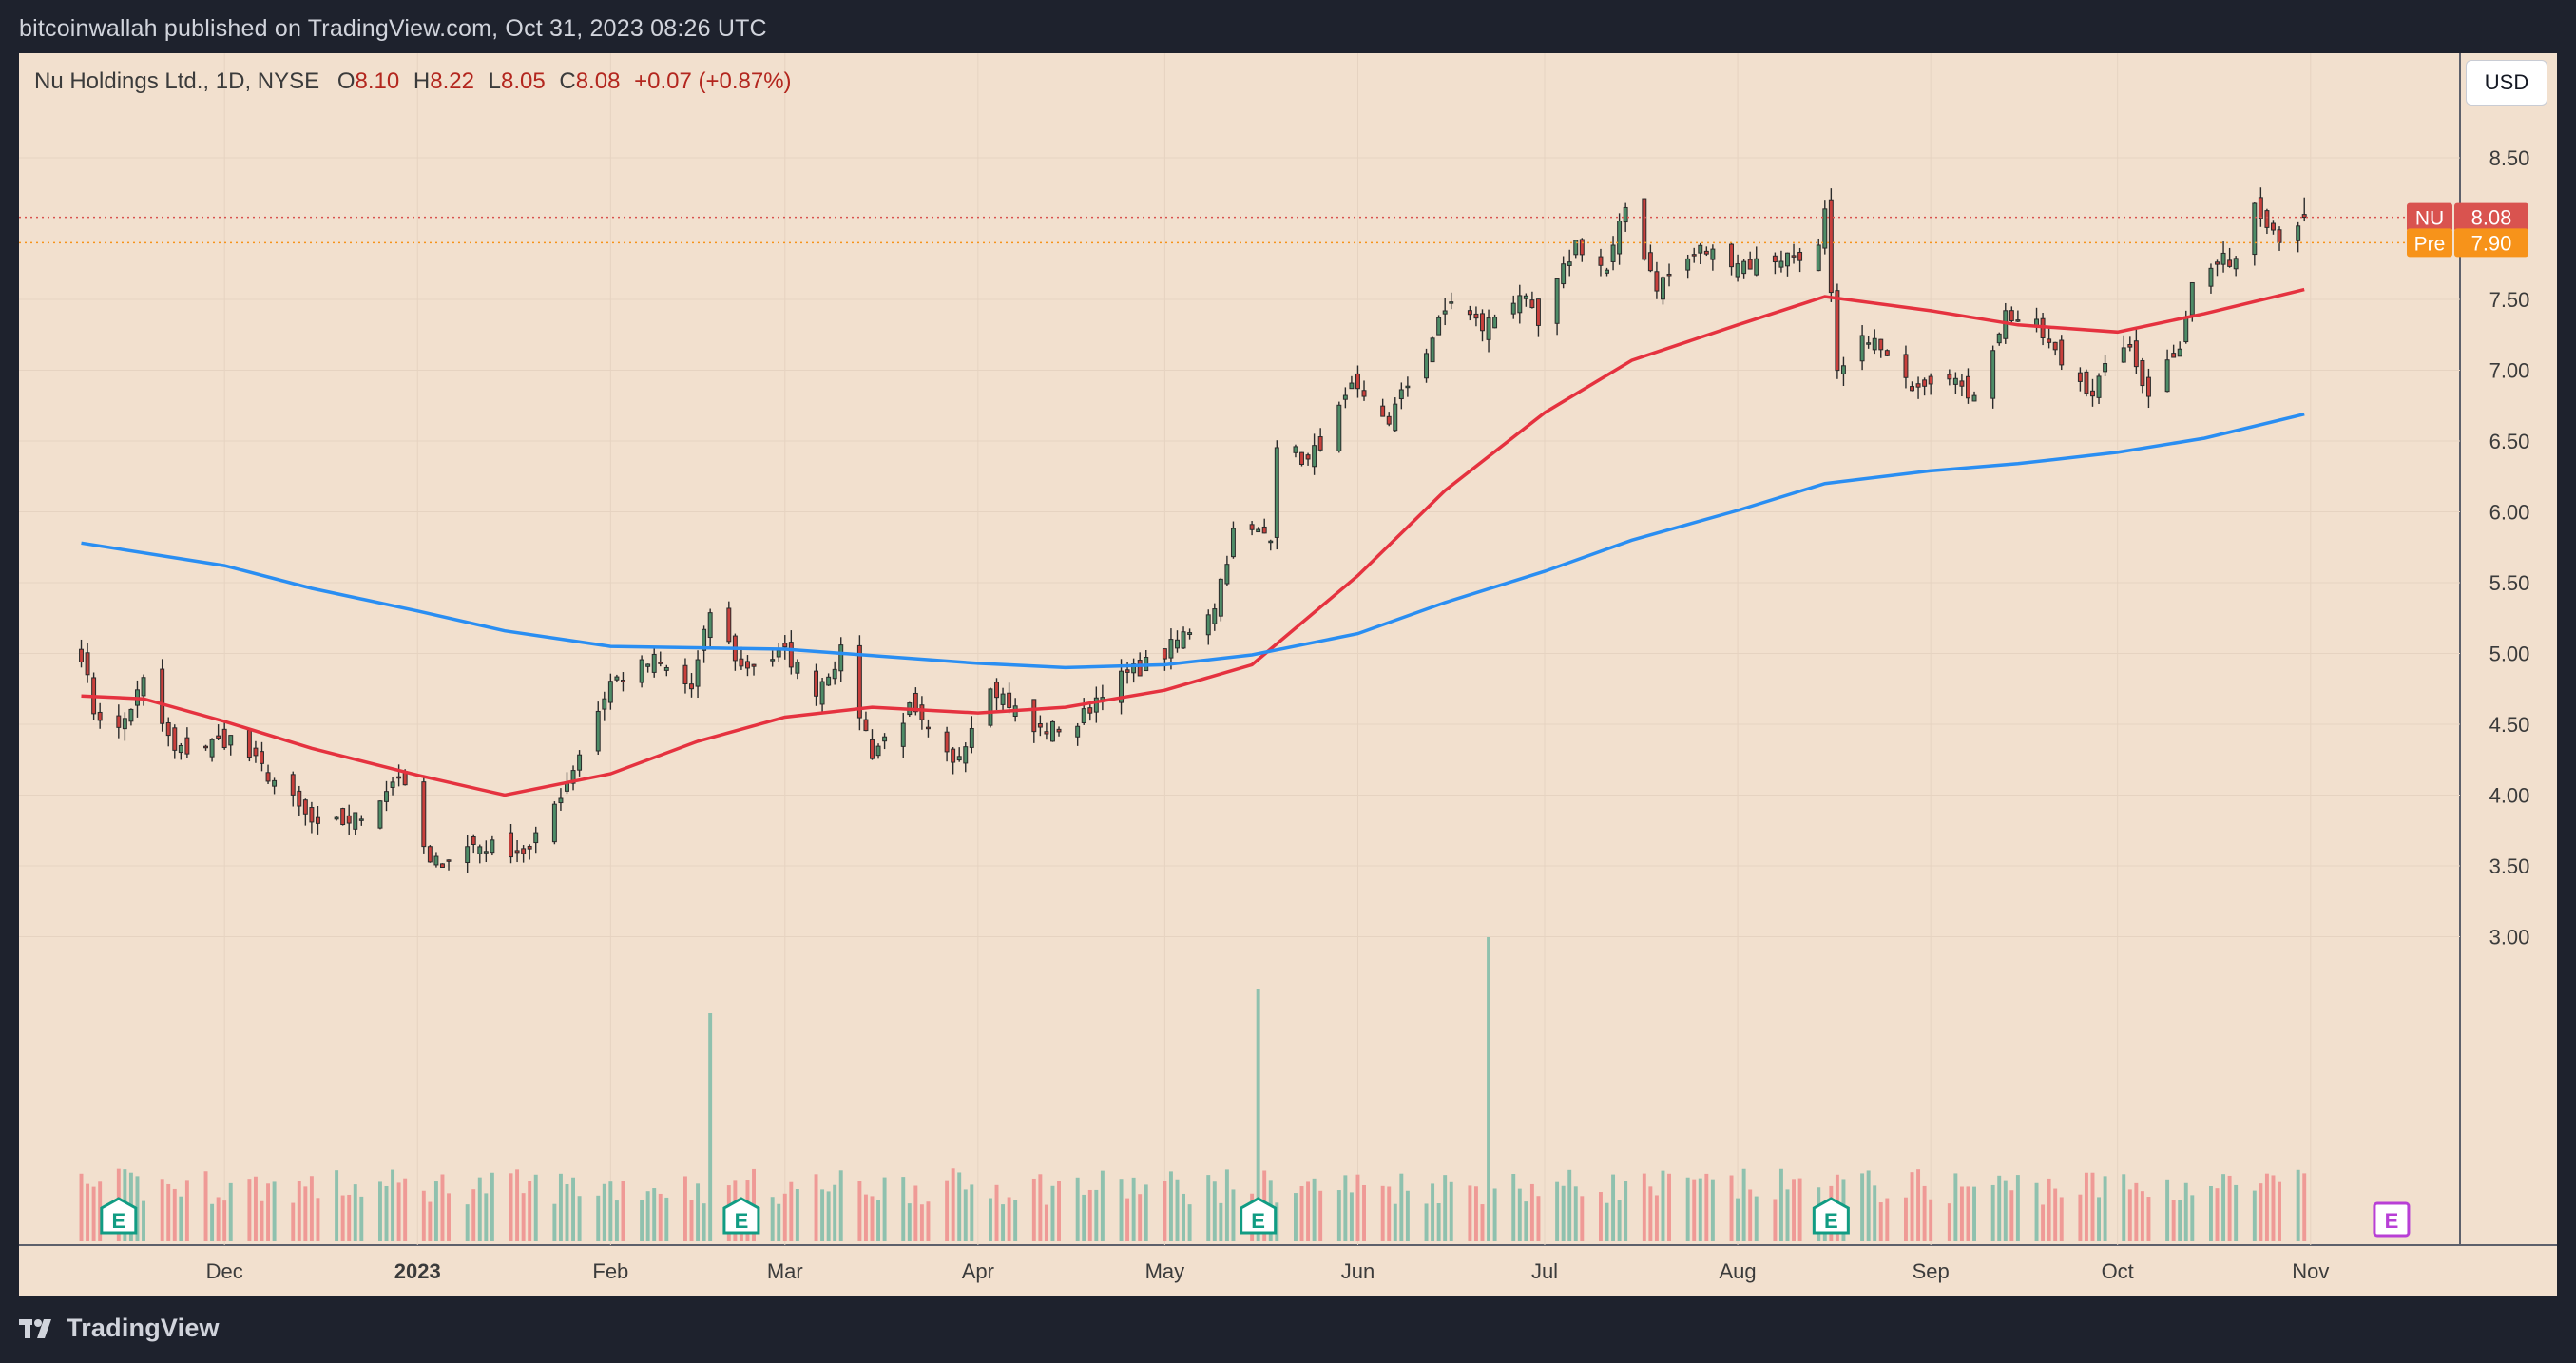 This screenshot has width=2576, height=1363. What do you see at coordinates (978, 1271) in the screenshot?
I see `time-axis-label: Apr` at bounding box center [978, 1271].